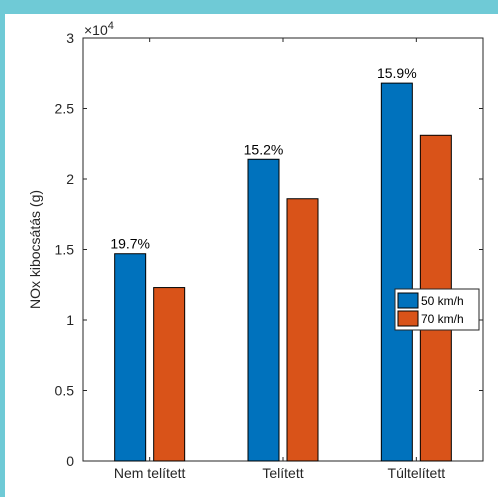  What do you see at coordinates (70, 38) in the screenshot?
I see `y-tick-label-7: 3` at bounding box center [70, 38].